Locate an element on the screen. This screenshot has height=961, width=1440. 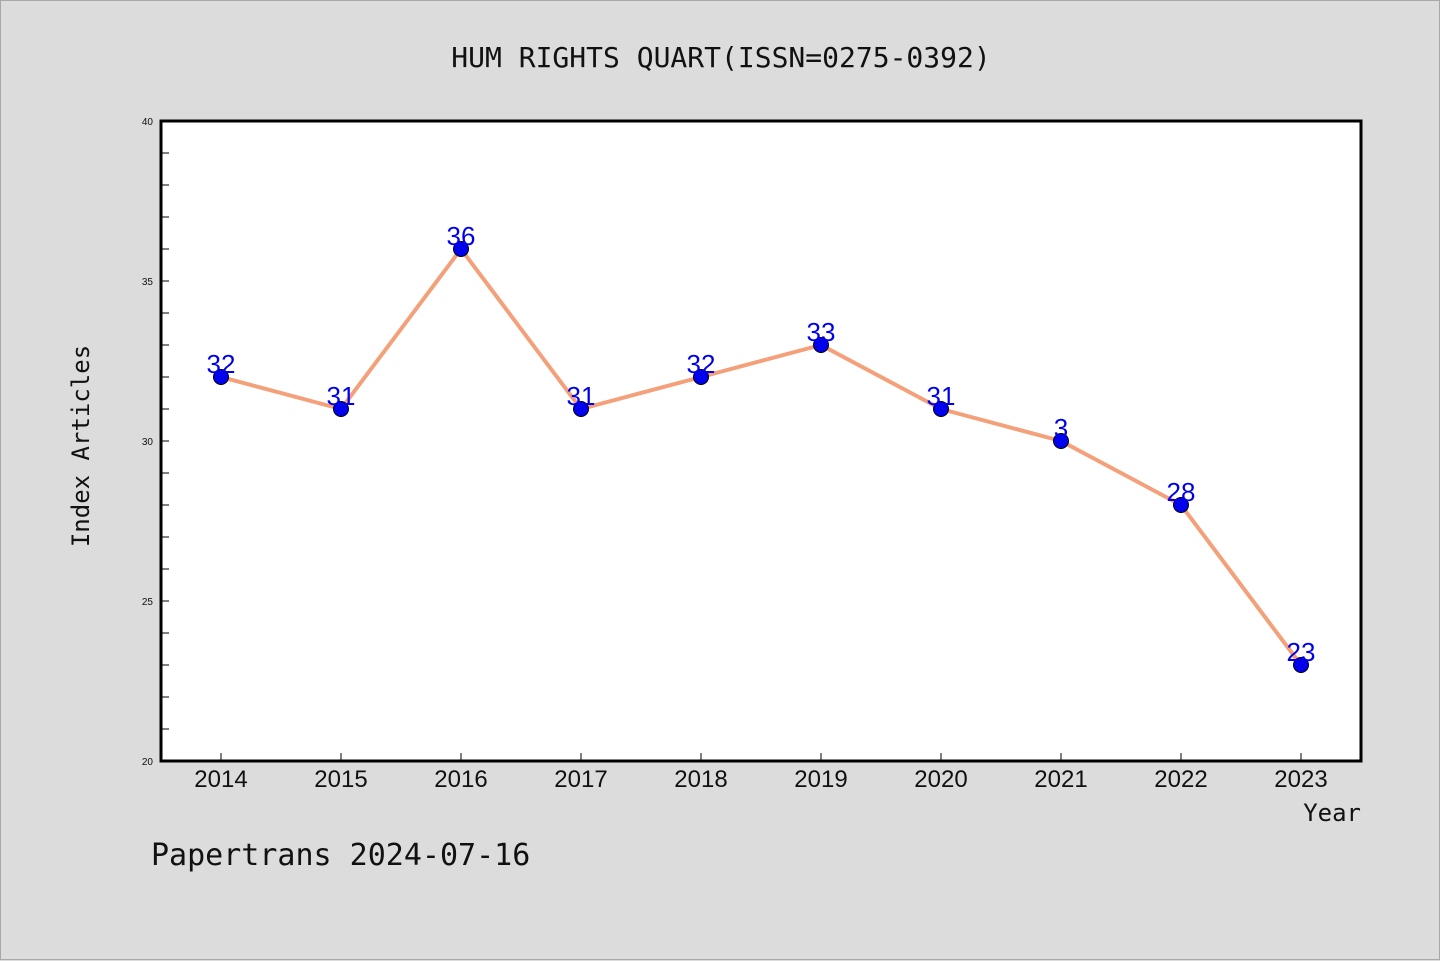
x-tick-label: 2020 is located at coordinates (940, 779).